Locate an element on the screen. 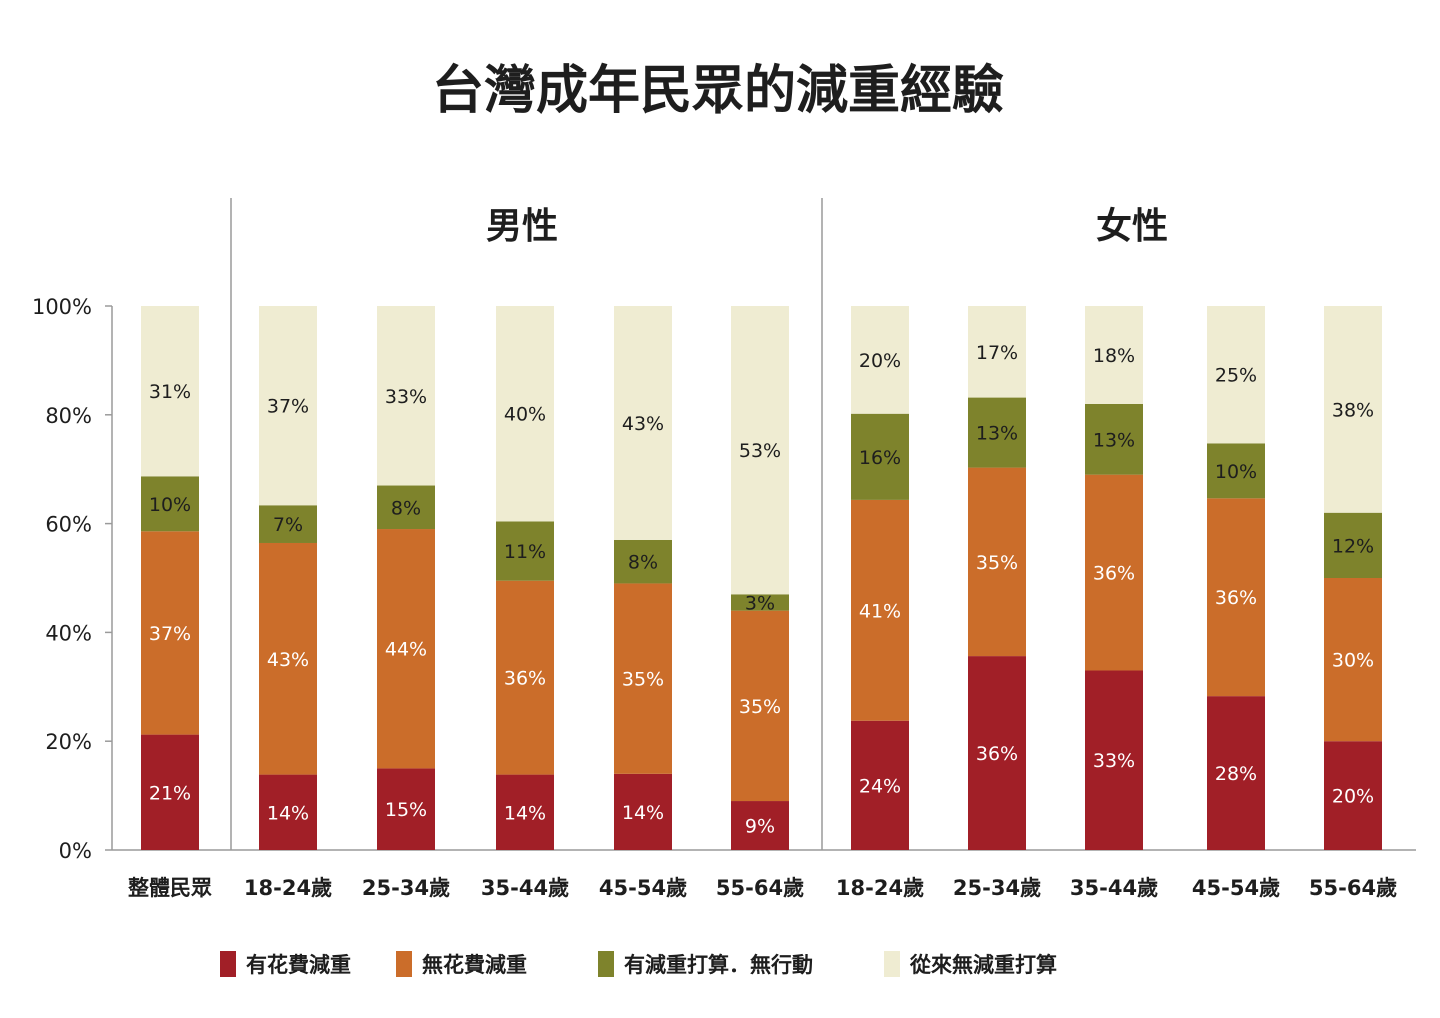 The height and width of the screenshot is (1018, 1440). legend-label: 從來無減重打算 is located at coordinates (983, 965).